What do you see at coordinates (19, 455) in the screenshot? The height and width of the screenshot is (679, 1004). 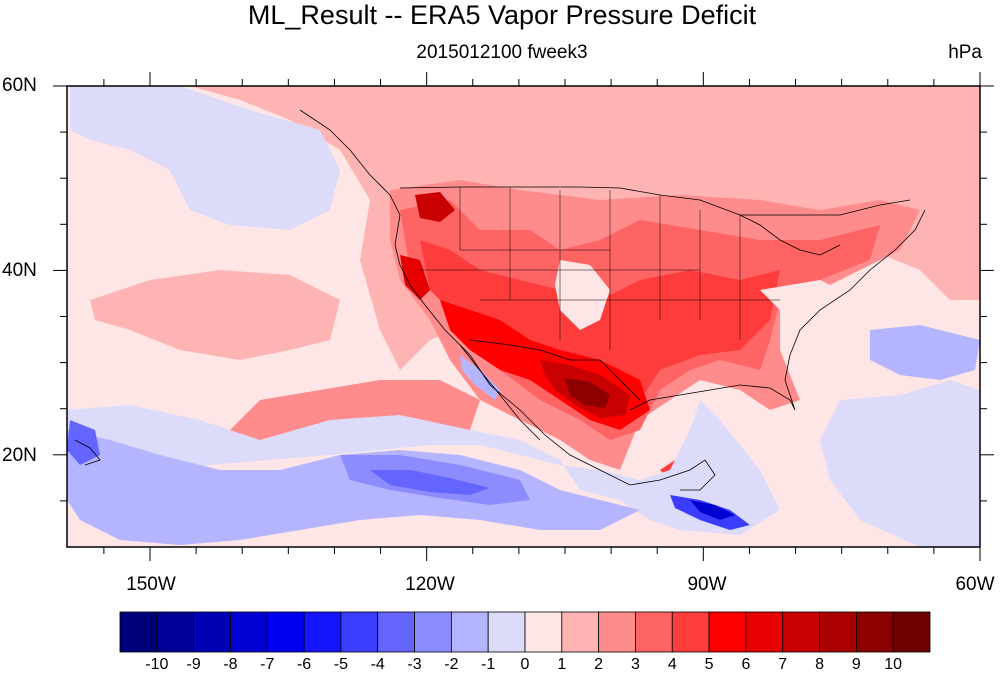 I see `lat-label-20: 20N` at bounding box center [19, 455].